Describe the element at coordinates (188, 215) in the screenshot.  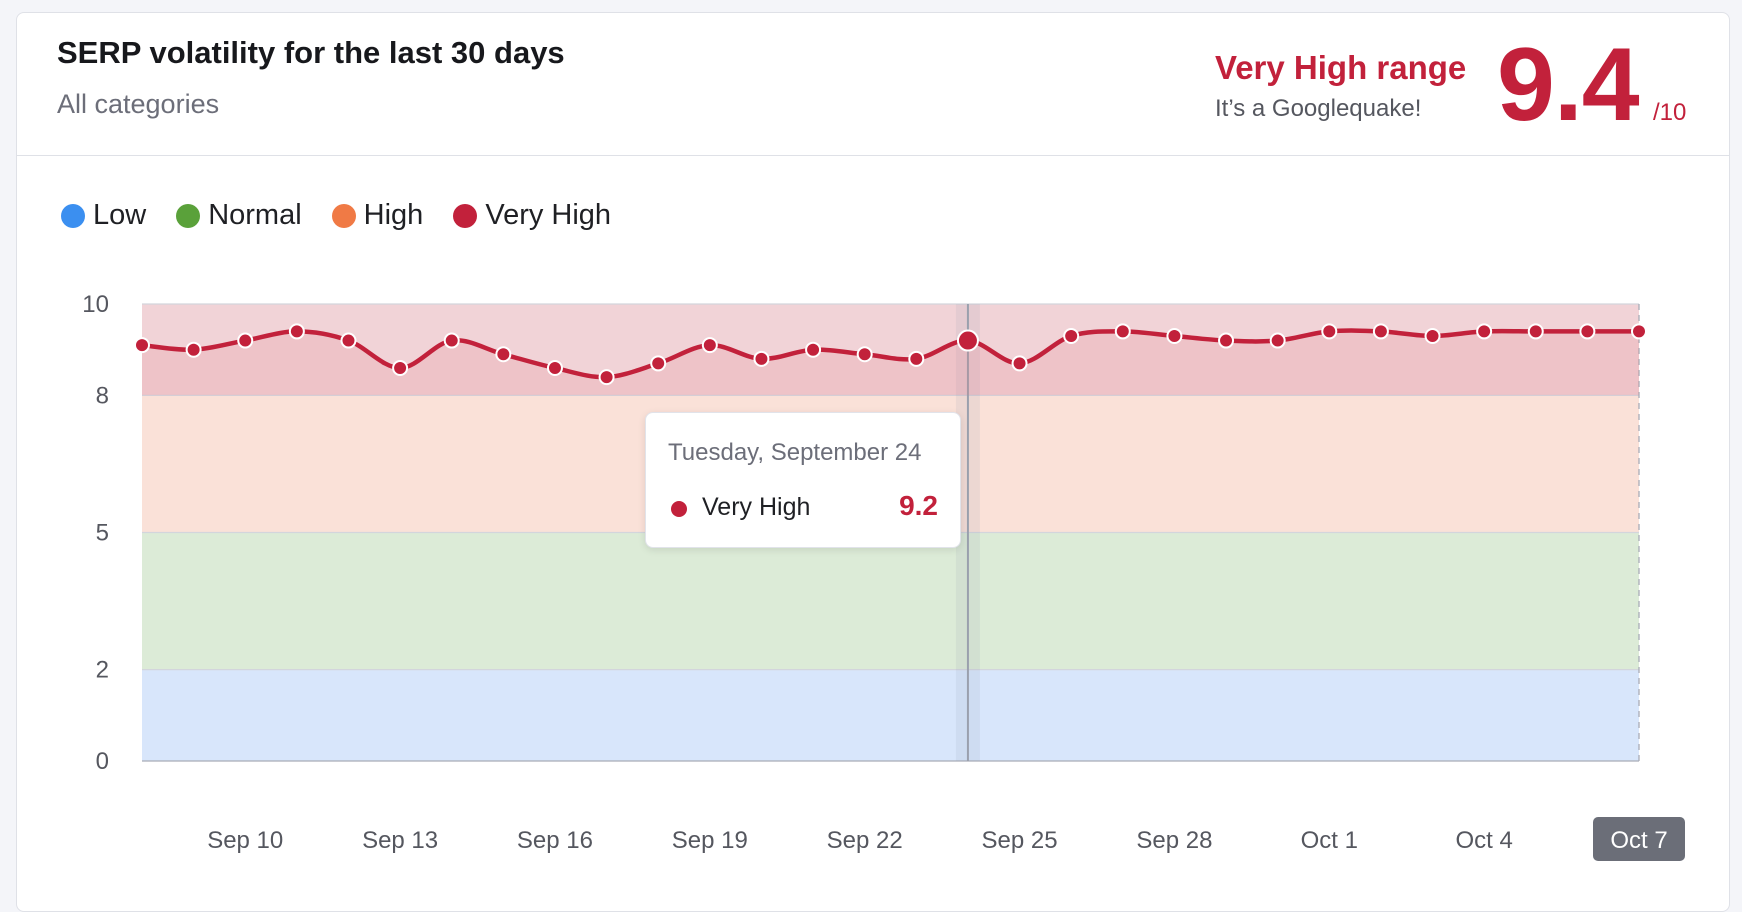
I see `legend-dot-normal` at that location.